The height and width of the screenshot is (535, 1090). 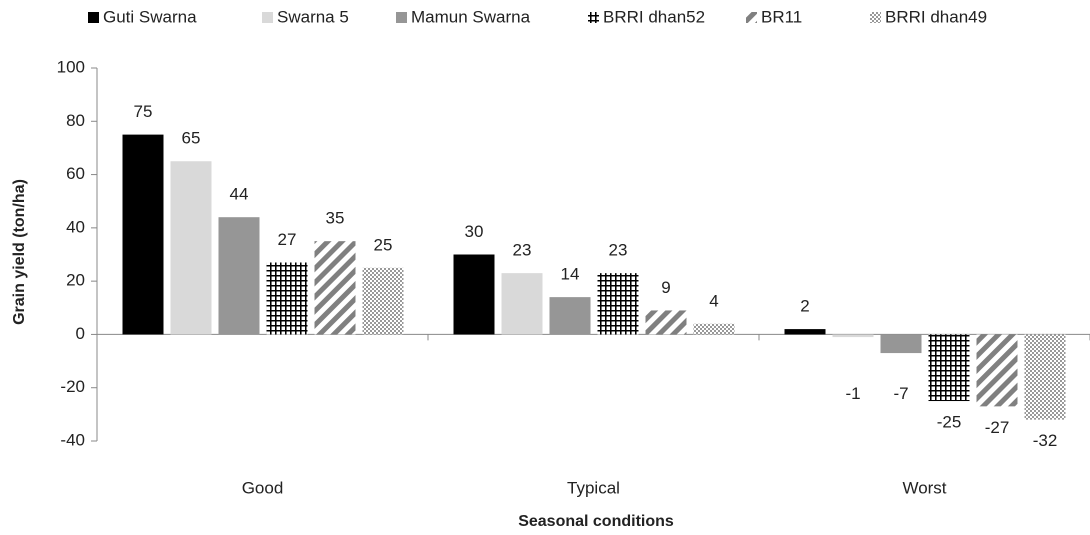 I want to click on y-tick-label: -20, so click(x=72, y=386).